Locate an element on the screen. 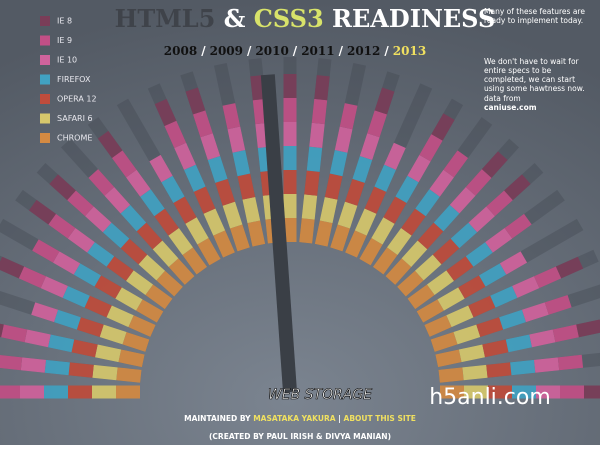 The image size is (600, 449). title-part: HTML5 is located at coordinates (165, 18).